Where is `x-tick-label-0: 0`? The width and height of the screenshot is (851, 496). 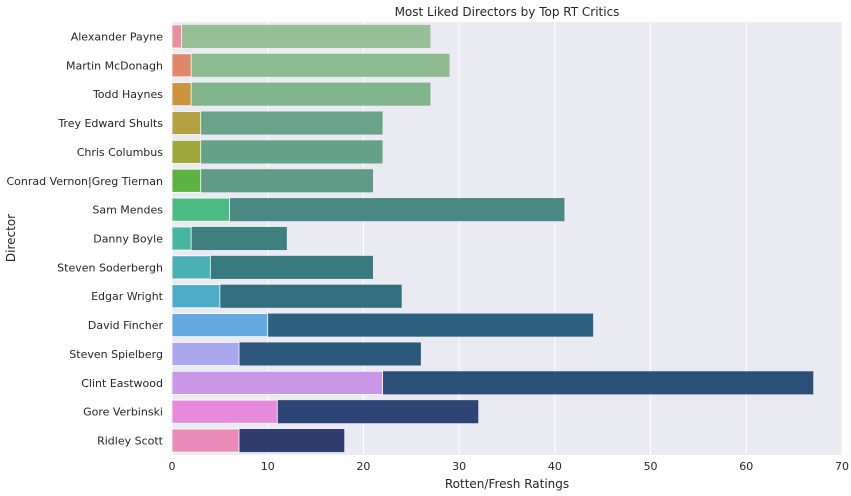
x-tick-label-0: 0 is located at coordinates (172, 466).